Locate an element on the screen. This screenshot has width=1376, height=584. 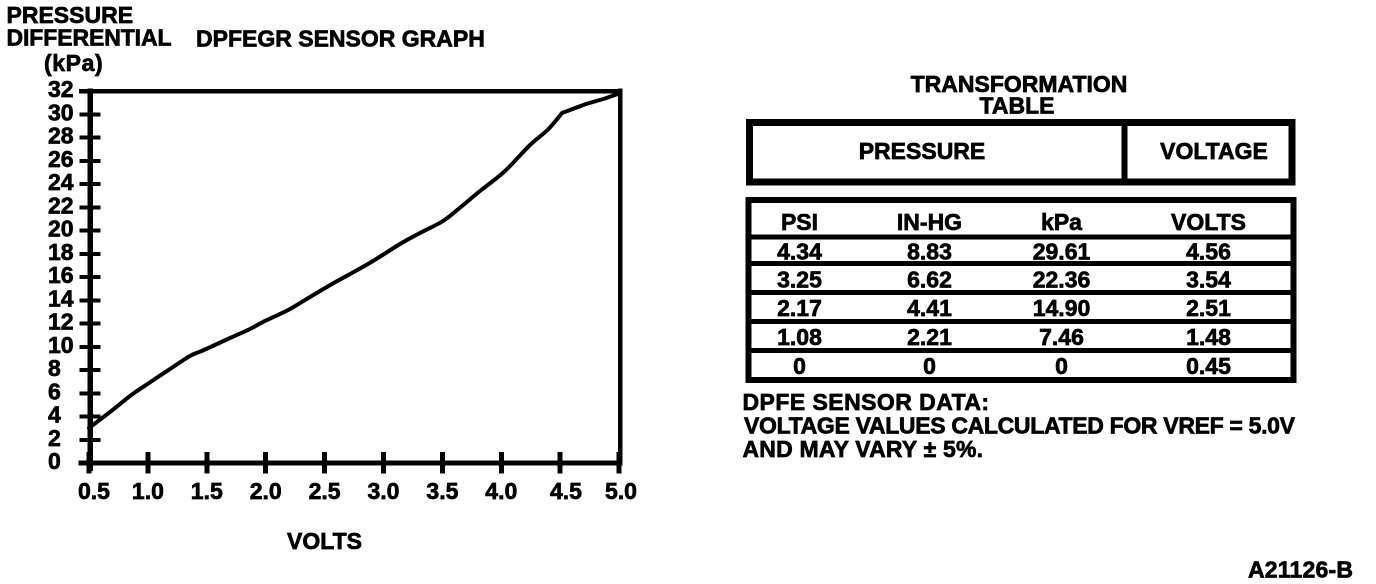
svg-text: 2.51 is located at coordinates (1208, 308).